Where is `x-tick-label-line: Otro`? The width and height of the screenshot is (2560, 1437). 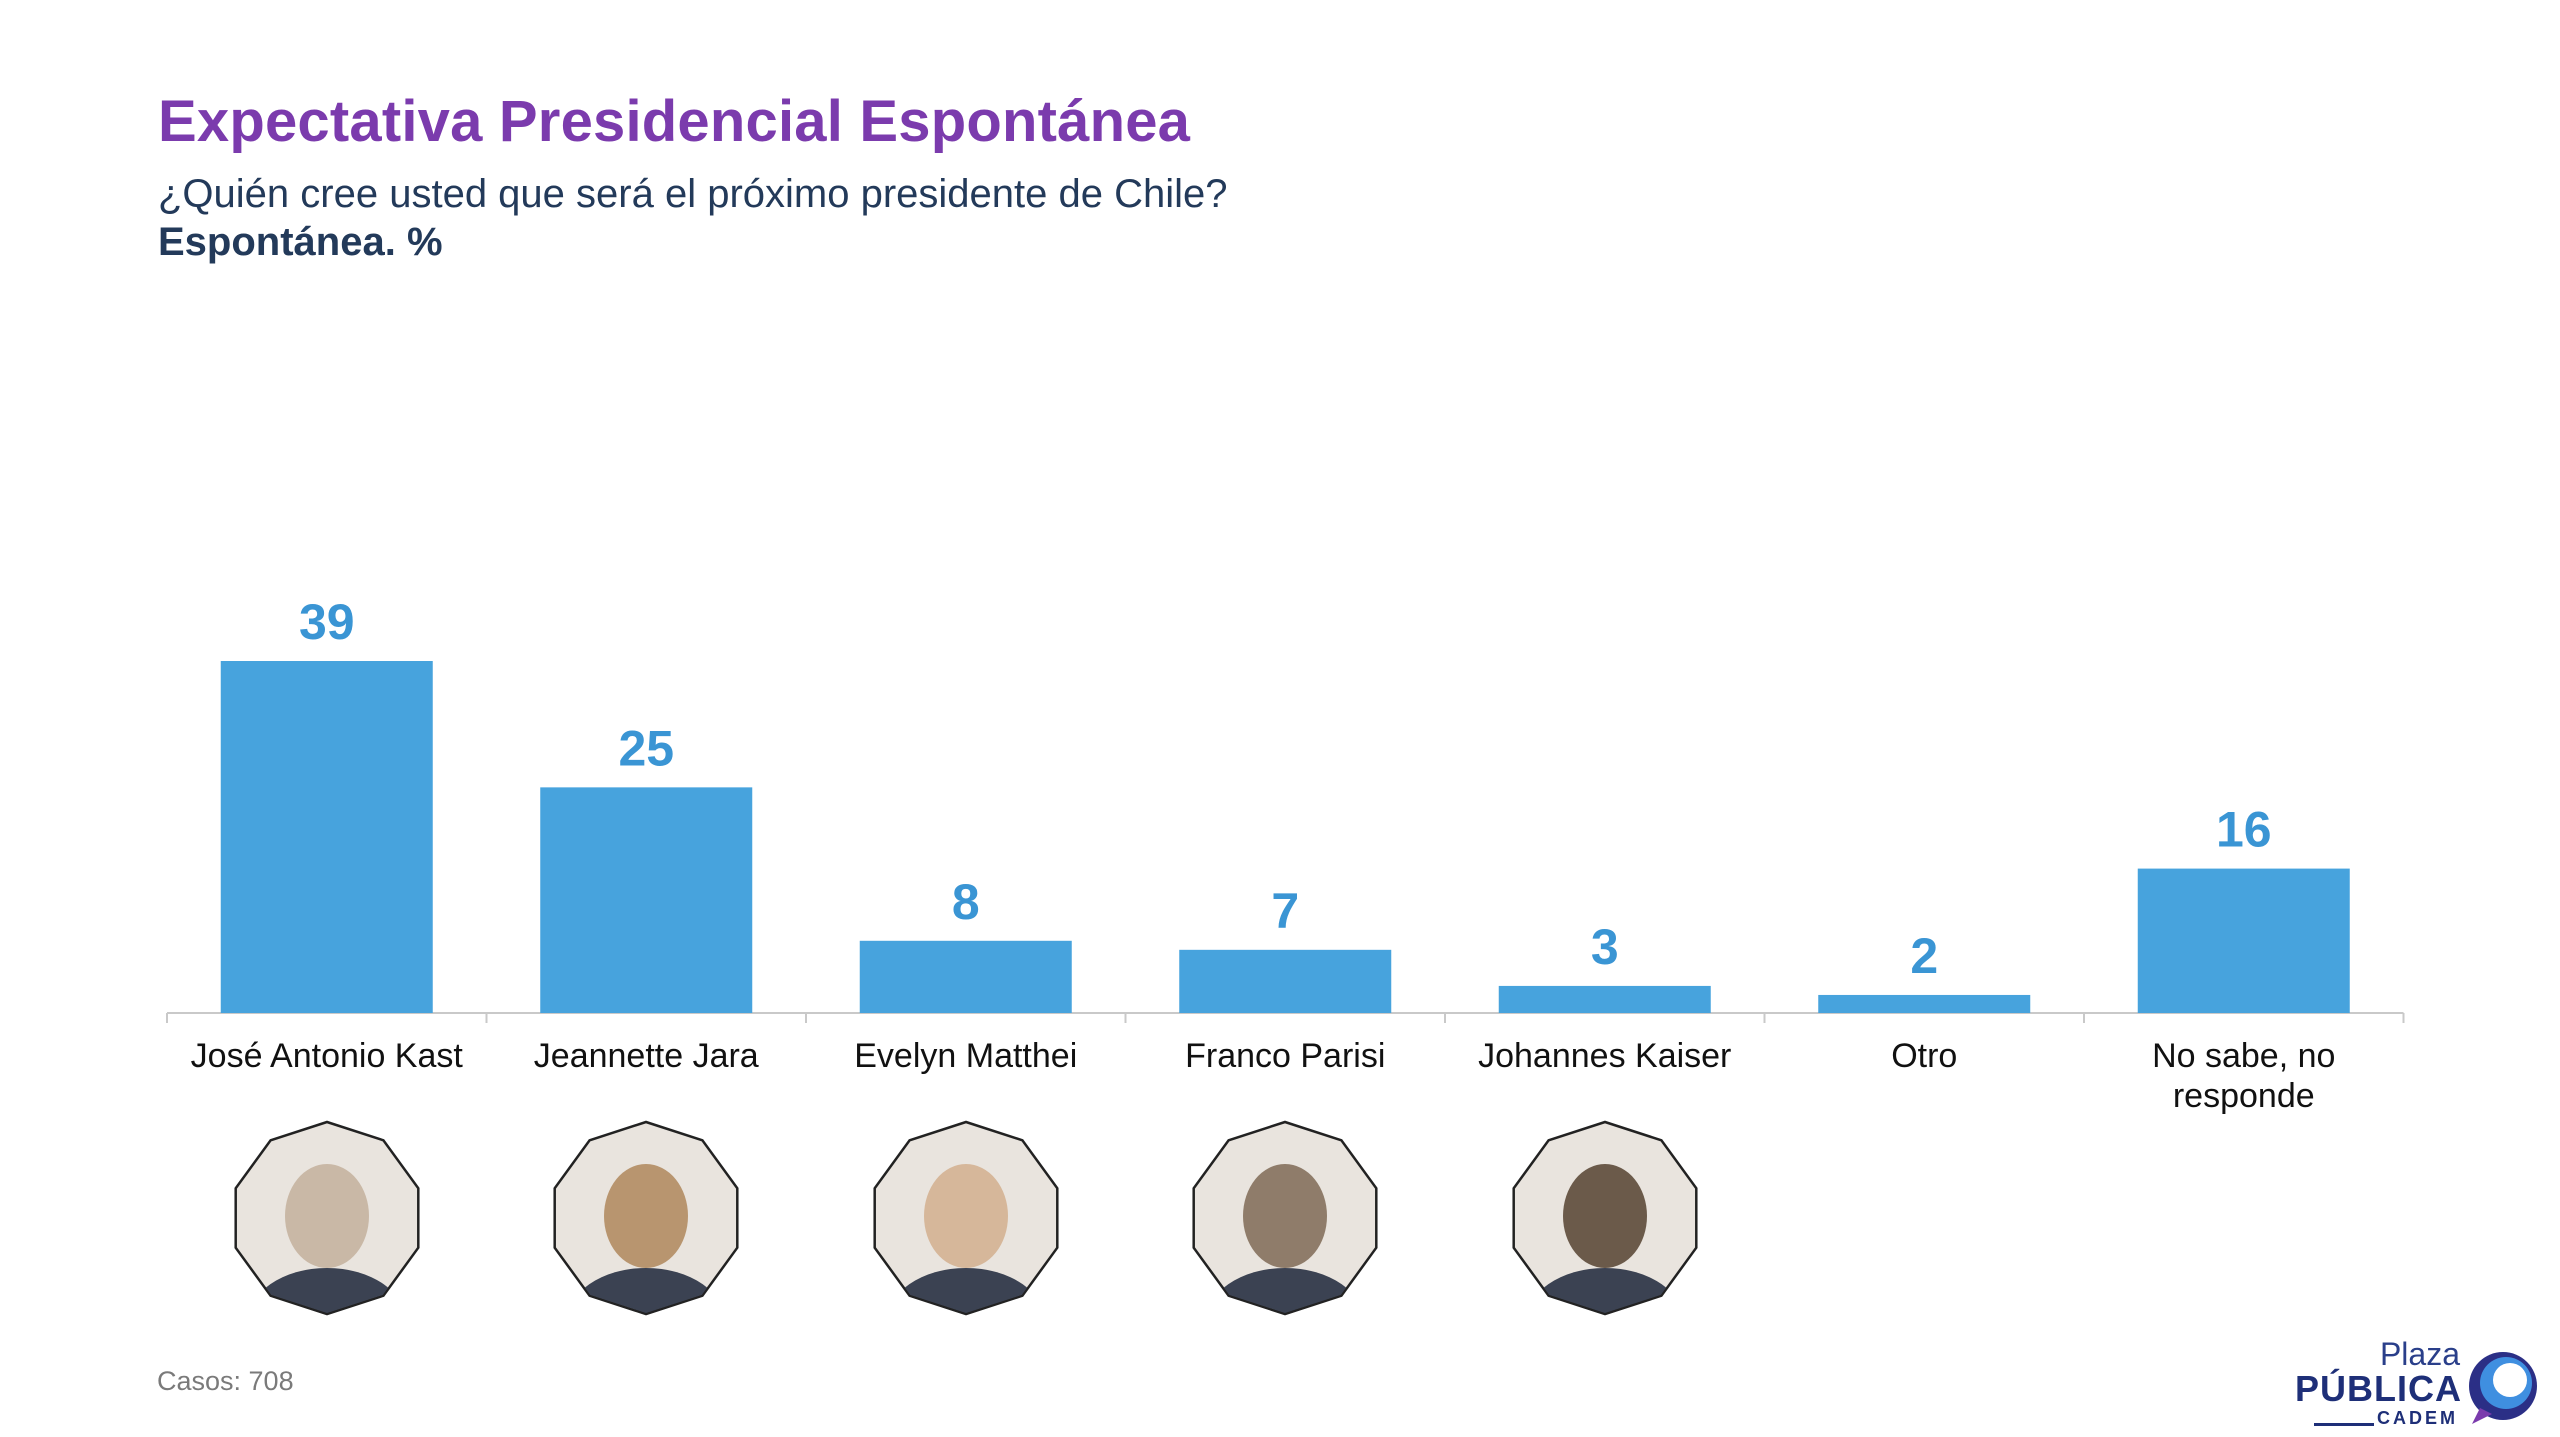 x-tick-label-line: Otro is located at coordinates (1924, 1056).